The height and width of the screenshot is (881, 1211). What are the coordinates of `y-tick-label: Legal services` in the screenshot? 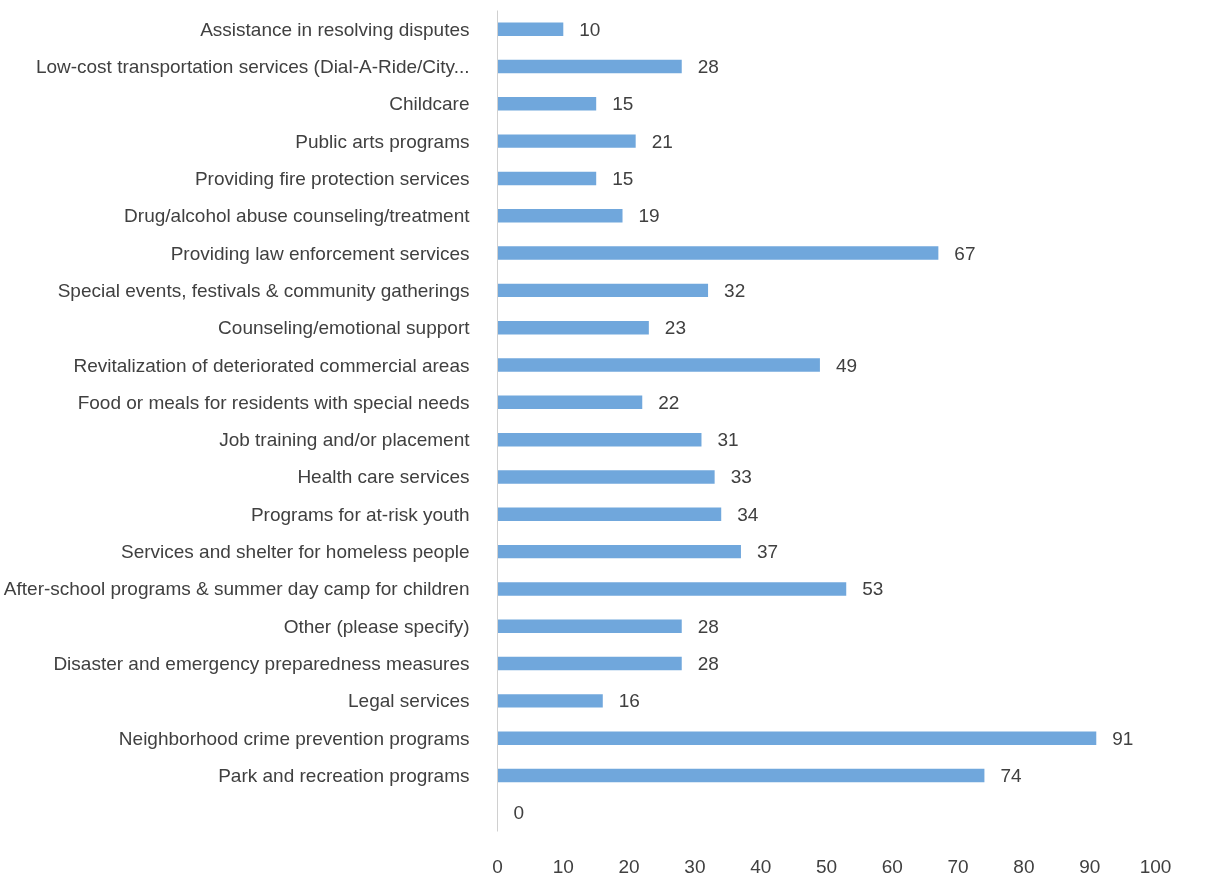 It's located at (409, 701).